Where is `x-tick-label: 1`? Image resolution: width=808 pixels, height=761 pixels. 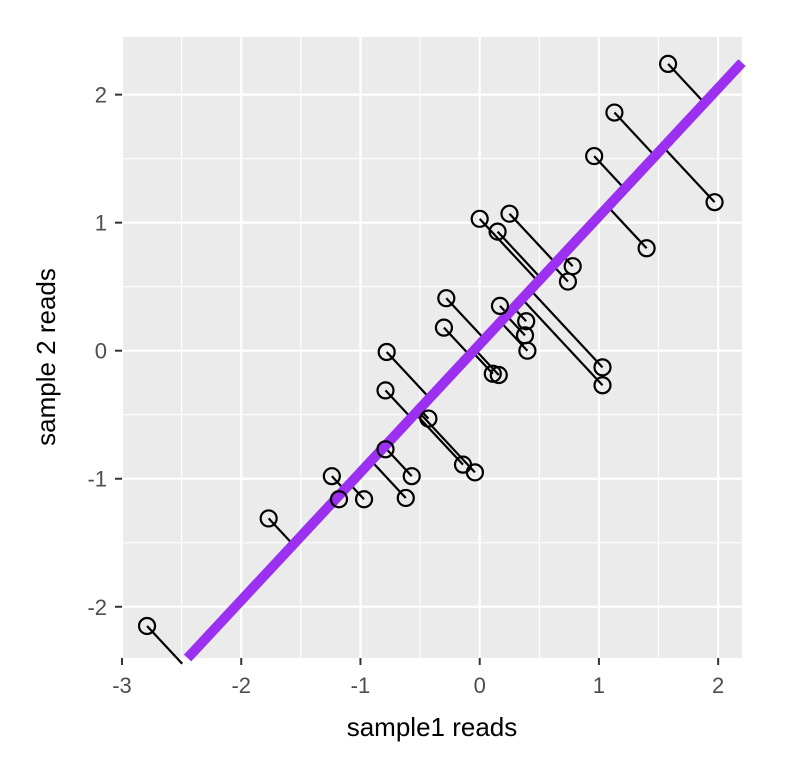
x-tick-label: 1 is located at coordinates (599, 685).